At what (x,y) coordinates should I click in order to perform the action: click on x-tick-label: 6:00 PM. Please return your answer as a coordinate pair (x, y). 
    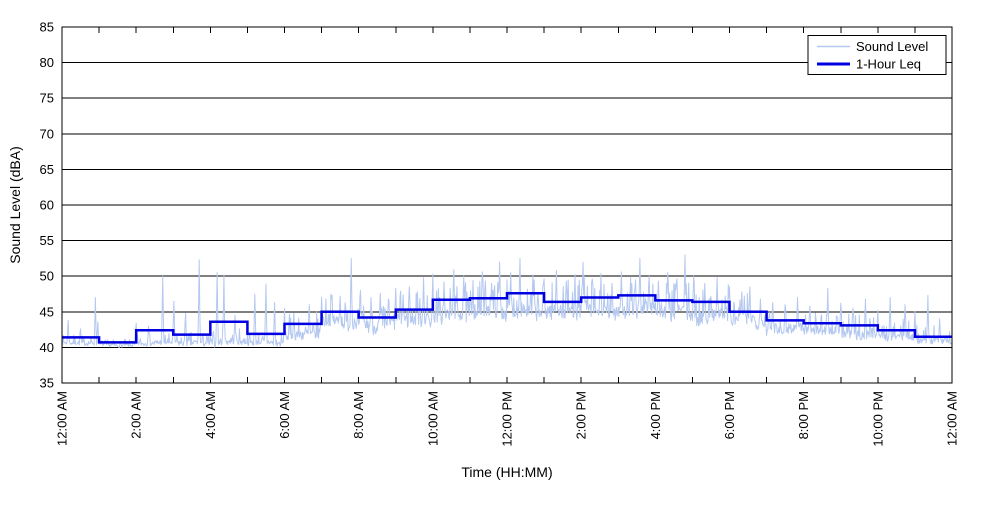
    Looking at the image, I should click on (729, 415).